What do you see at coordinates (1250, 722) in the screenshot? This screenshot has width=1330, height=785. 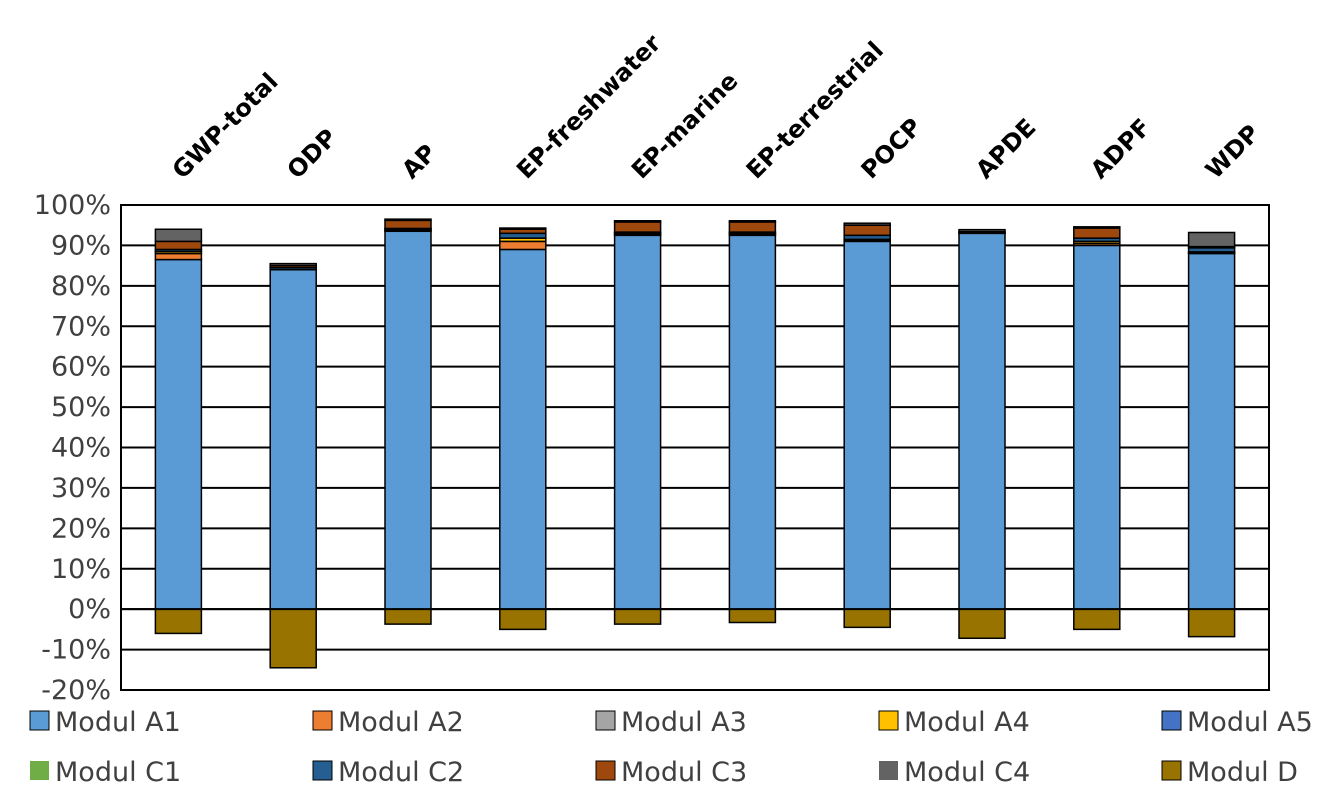 I see `legend-label: Modul A5` at bounding box center [1250, 722].